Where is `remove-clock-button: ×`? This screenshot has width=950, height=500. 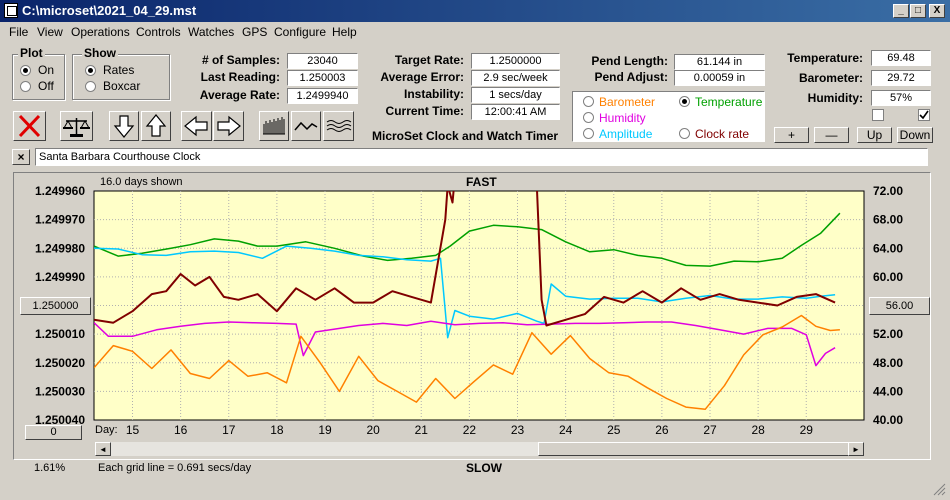 remove-clock-button: × is located at coordinates (21, 157).